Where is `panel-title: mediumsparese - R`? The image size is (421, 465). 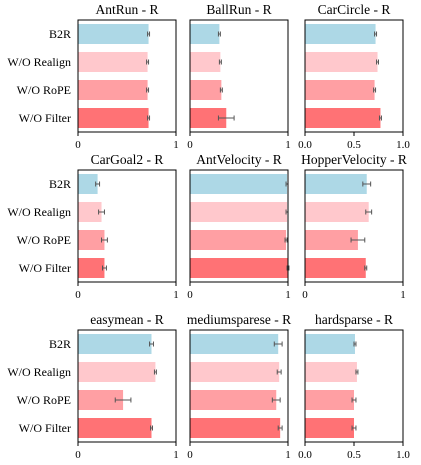 panel-title: mediumsparese - R is located at coordinates (239, 319).